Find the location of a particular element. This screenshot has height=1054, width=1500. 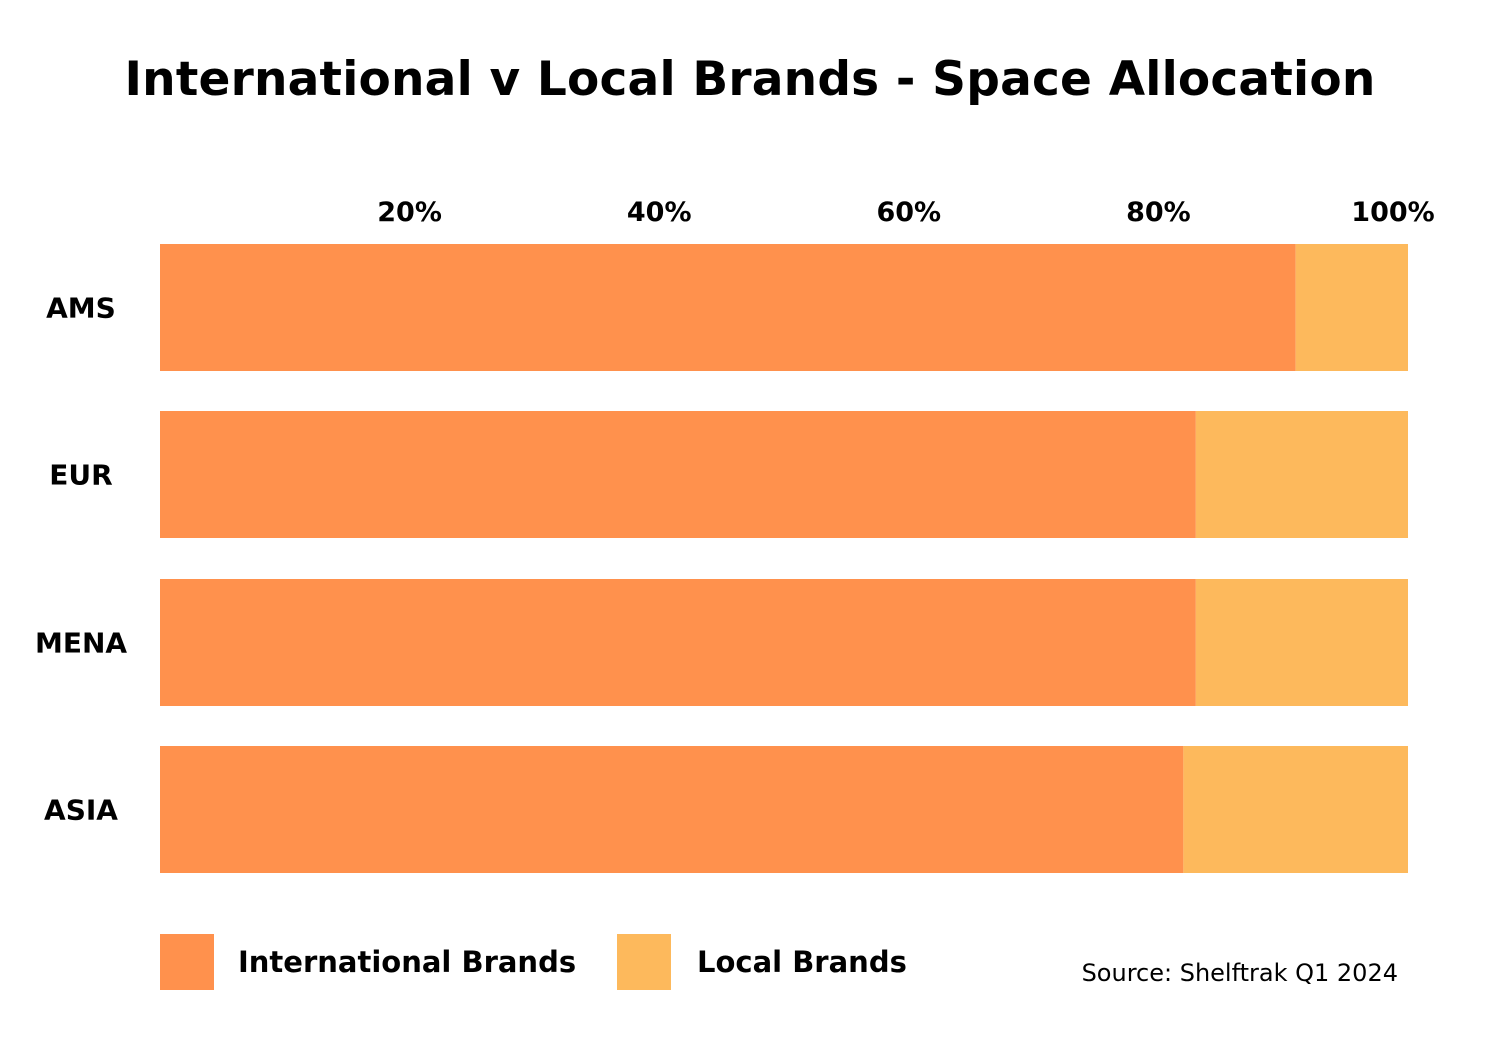

bar-segment-local-mena is located at coordinates (1301, 642).